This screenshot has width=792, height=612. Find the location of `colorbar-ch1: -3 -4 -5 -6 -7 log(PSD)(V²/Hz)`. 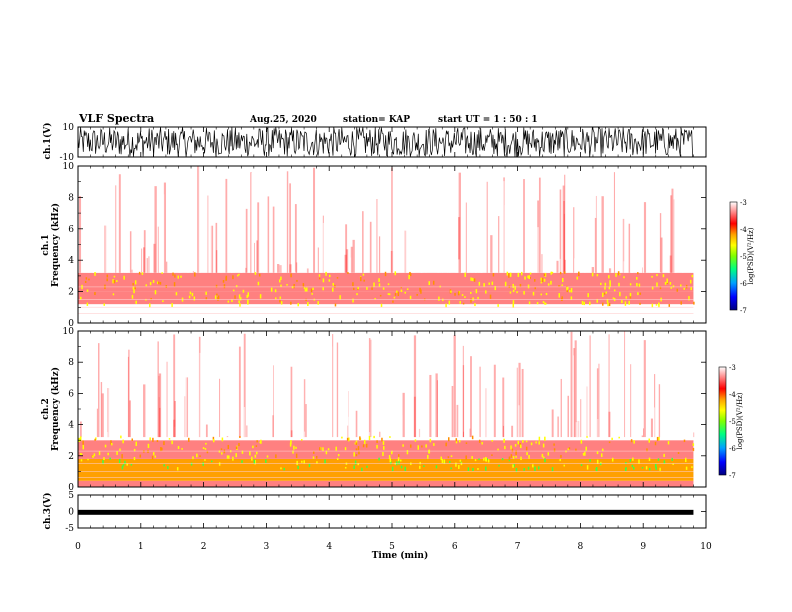

colorbar-ch1: -3 -4 -5 -6 -7 log(PSD)(V²/Hz) is located at coordinates (742, 257).